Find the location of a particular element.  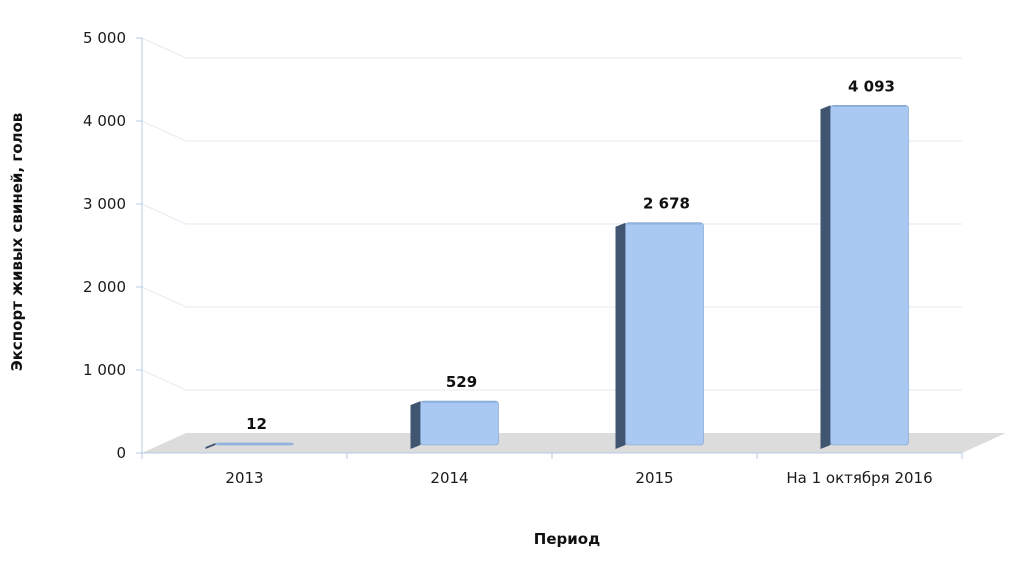

x-tick-label: 2013 is located at coordinates (244, 478).